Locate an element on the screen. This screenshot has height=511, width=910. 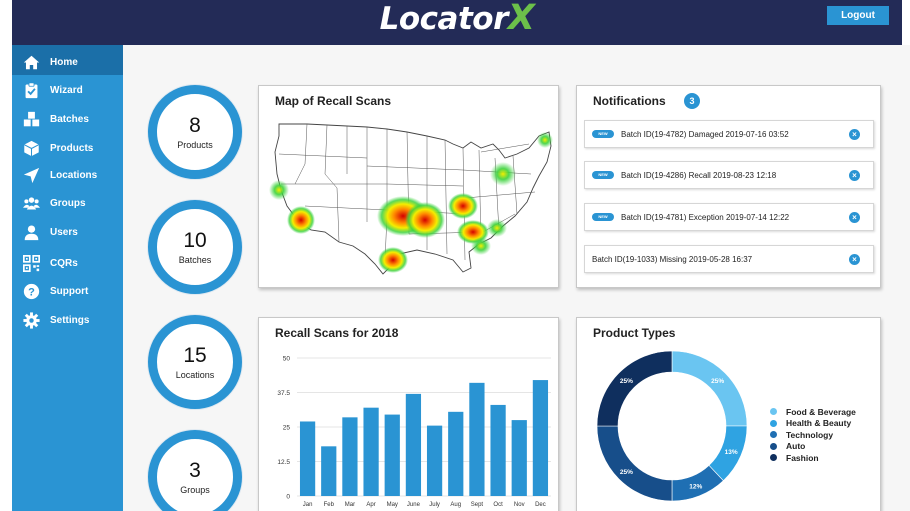
box-icon is located at coordinates (31, 148).